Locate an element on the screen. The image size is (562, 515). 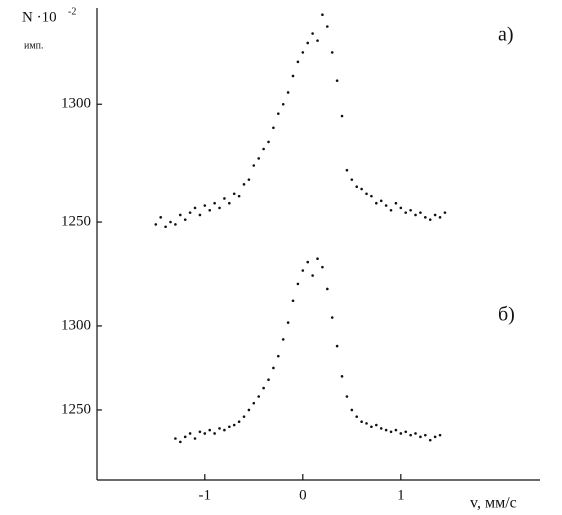
x-tick-label: -1 is located at coordinates (205, 495).